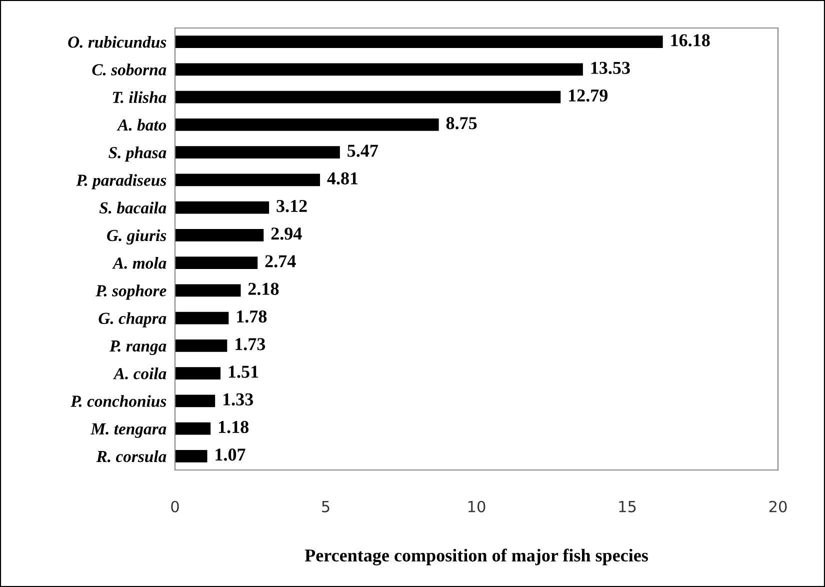 The image size is (825, 587). Describe the element at coordinates (132, 320) in the screenshot. I see `y-tick-label: G. chapra` at that location.